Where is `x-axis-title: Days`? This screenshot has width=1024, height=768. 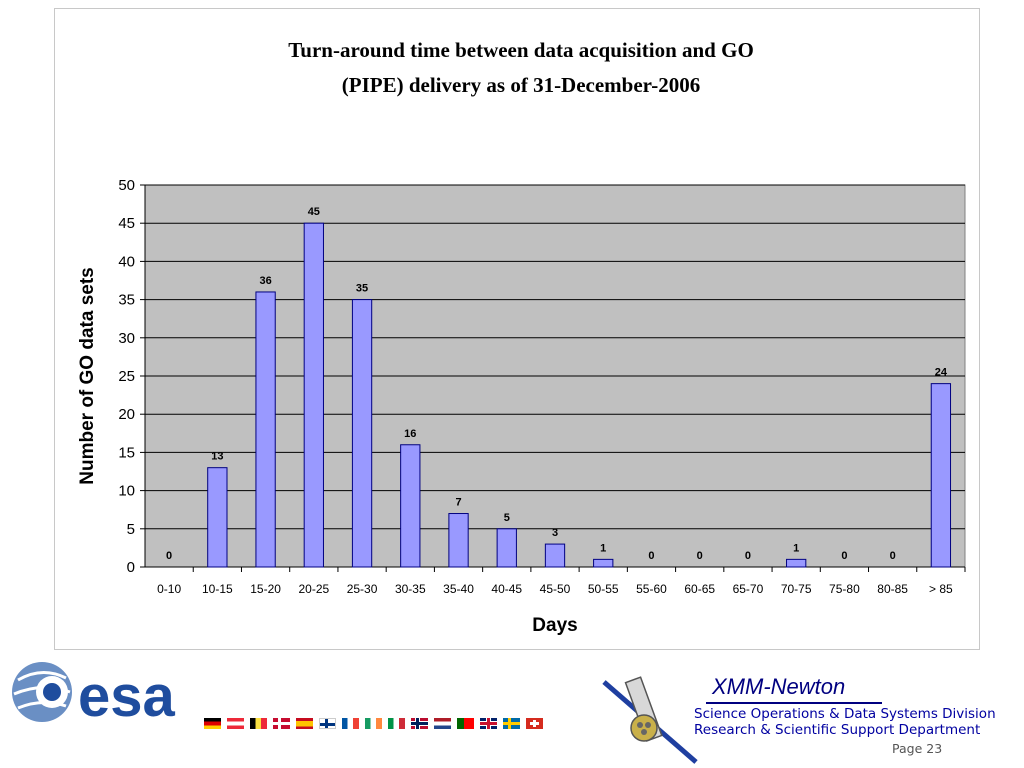
x-axis-title: Days is located at coordinates (554, 625).